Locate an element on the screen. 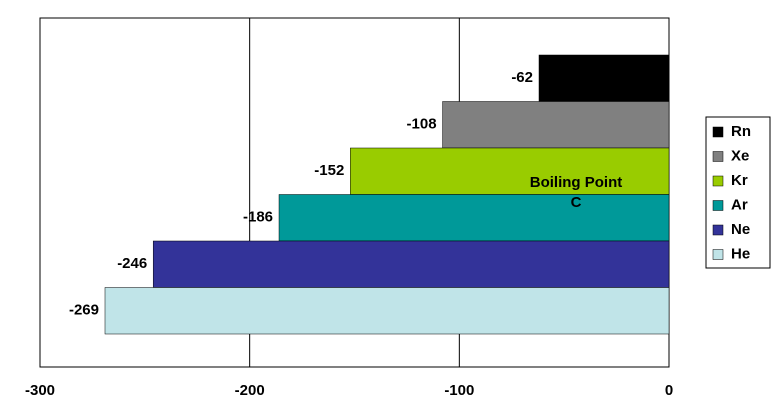  legend-label: Ar is located at coordinates (739, 204).